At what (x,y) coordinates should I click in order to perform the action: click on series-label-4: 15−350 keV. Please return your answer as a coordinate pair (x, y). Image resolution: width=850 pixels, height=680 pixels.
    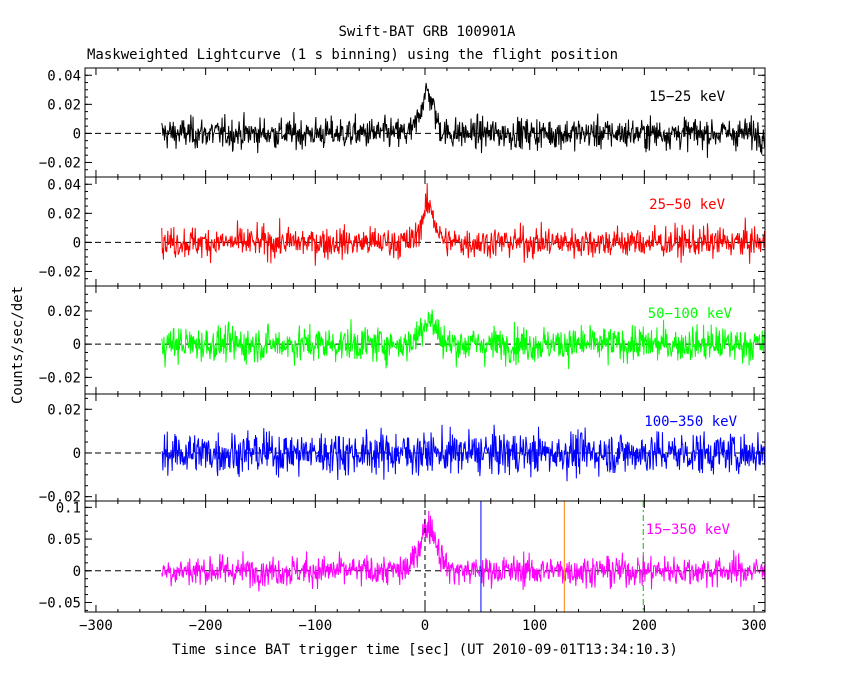
    Looking at the image, I should click on (688, 530).